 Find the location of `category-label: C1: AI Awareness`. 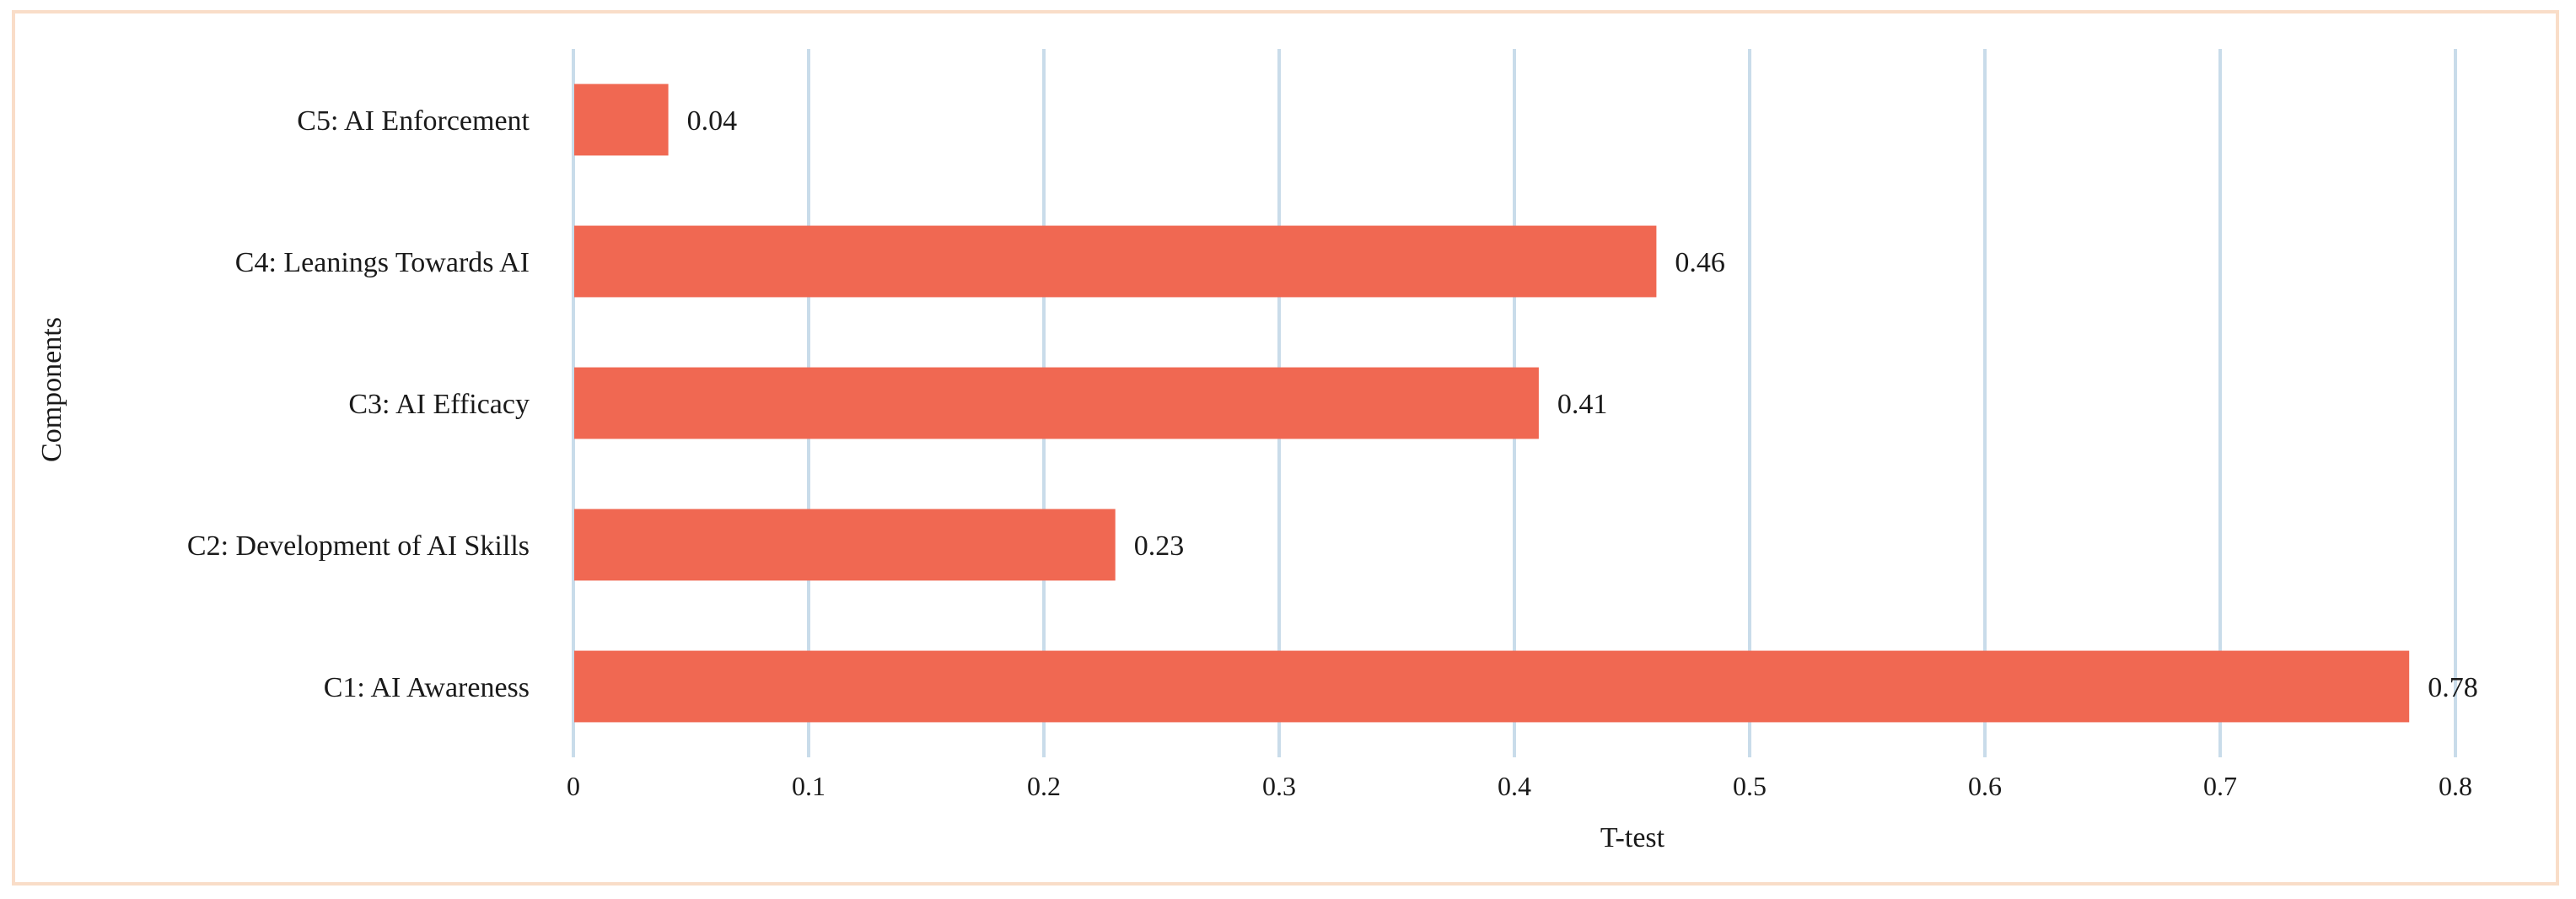

category-label: C1: AI Awareness is located at coordinates (427, 687).